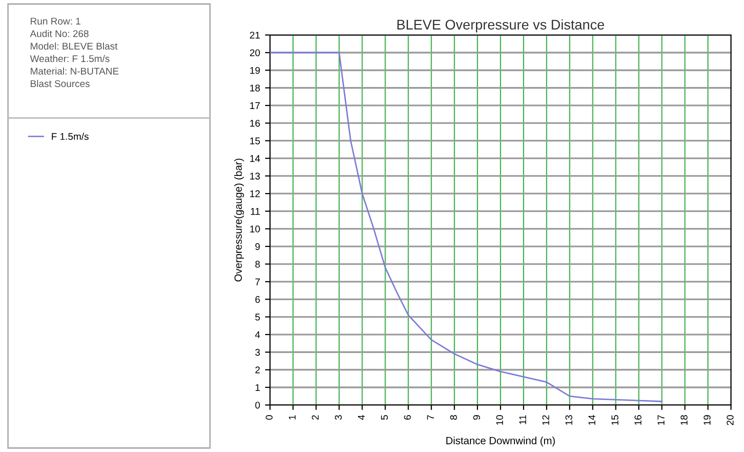 The height and width of the screenshot is (452, 744). Describe the element at coordinates (255, 211) in the screenshot. I see `y-tick-label: 11` at that location.